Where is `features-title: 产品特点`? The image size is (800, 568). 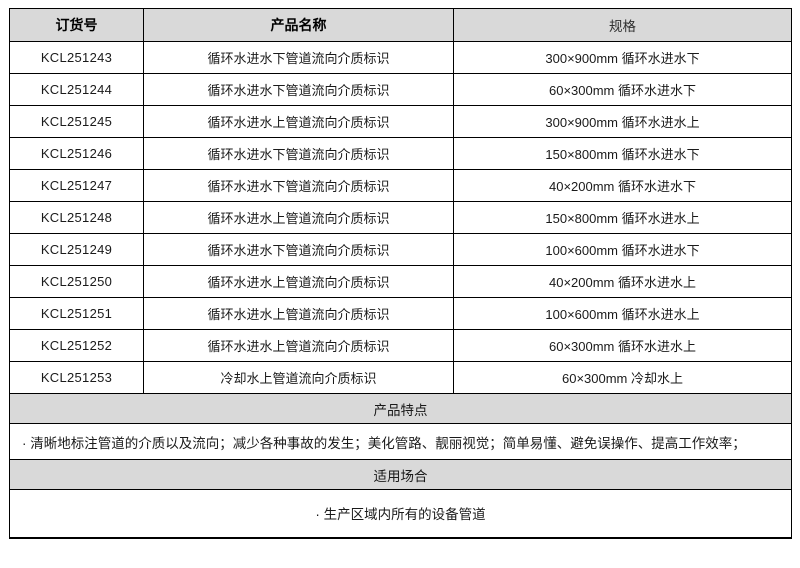
features-title: 产品特点 is located at coordinates (400, 408).